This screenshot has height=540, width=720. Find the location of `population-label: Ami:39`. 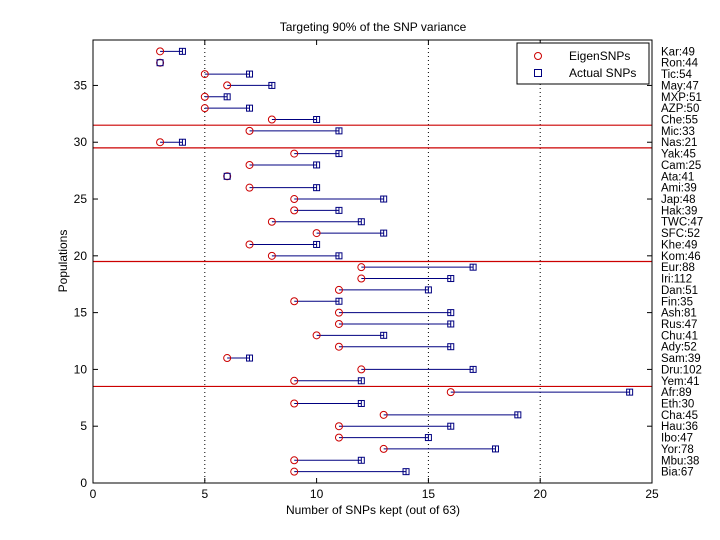

population-label: Ami:39 is located at coordinates (679, 189).